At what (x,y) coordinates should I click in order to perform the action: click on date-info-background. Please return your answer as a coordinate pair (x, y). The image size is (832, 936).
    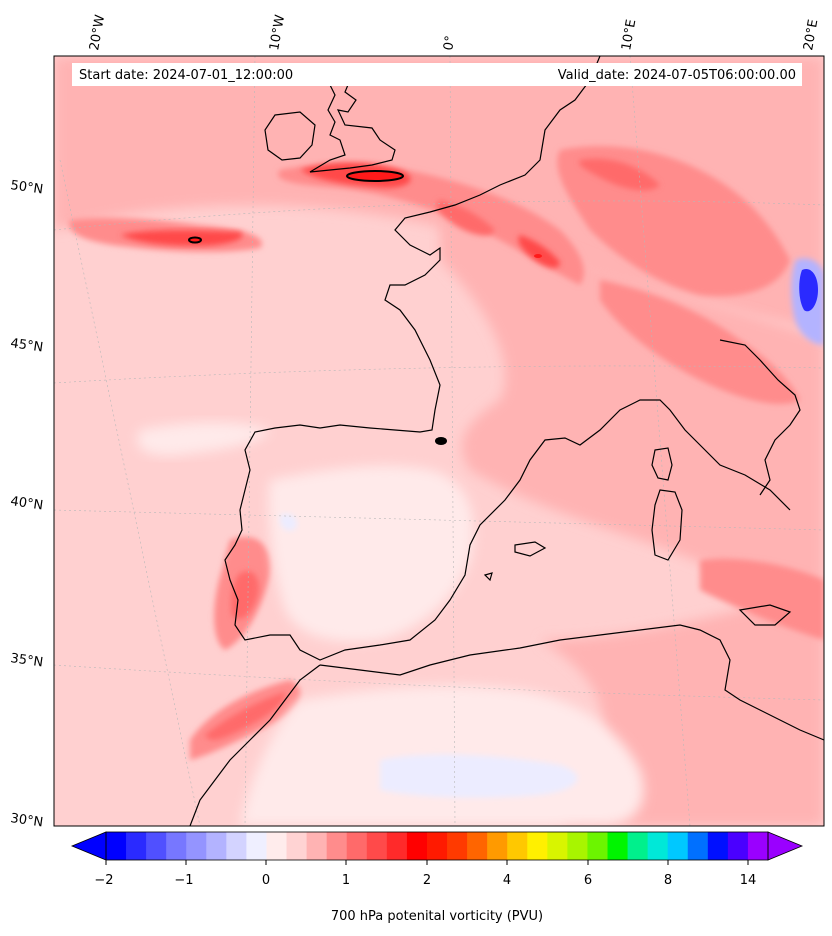
    Looking at the image, I should click on (437, 74).